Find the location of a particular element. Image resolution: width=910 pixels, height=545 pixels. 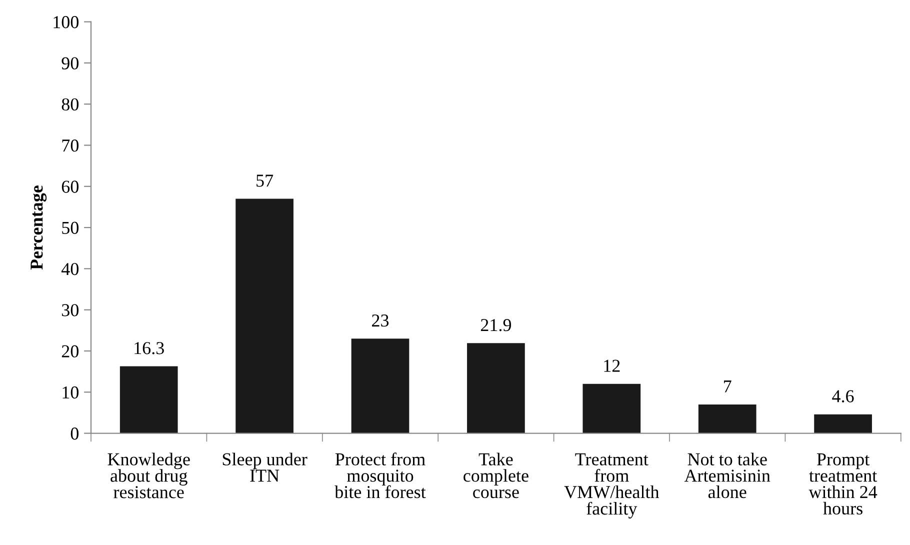

x-tick-label: Not to take Artemisinin alone is located at coordinates (727, 475).